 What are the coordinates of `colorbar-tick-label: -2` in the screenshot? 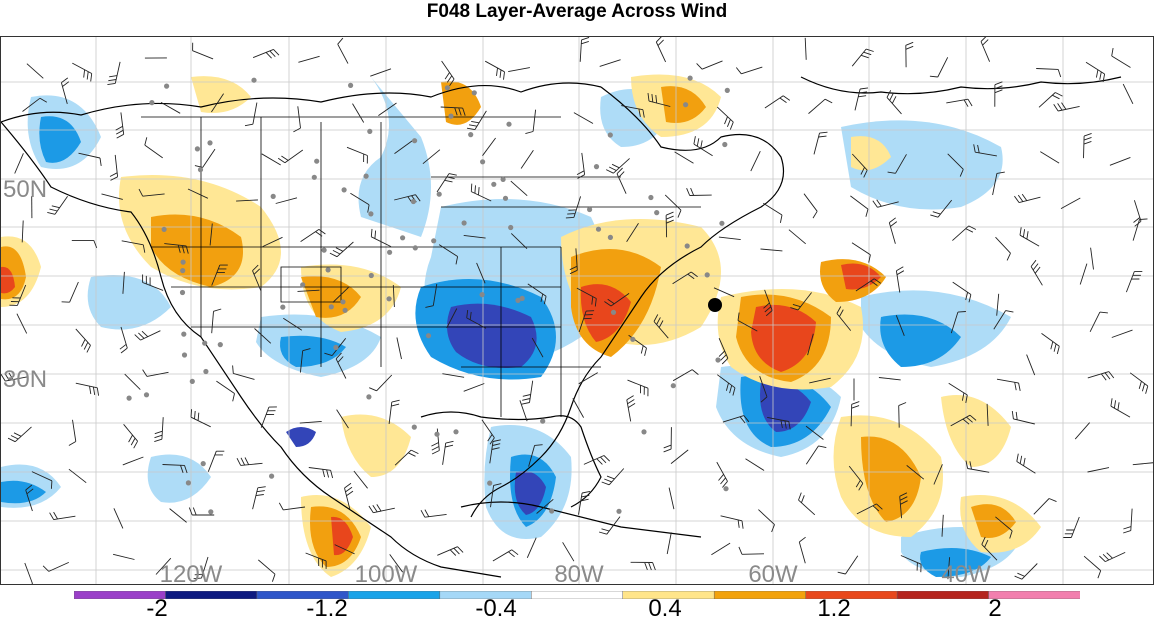 It's located at (157, 608).